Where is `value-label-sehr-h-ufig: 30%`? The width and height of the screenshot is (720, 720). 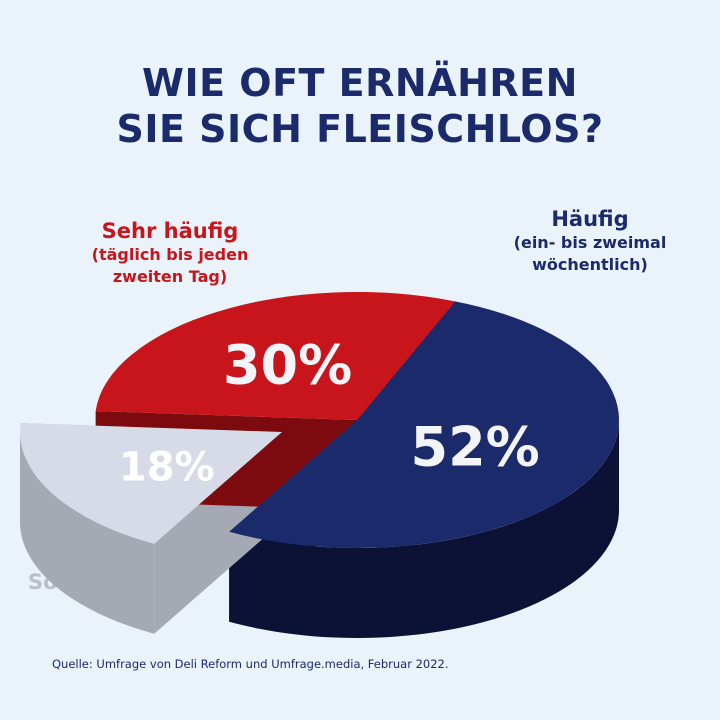 value-label-sehr-h-ufig: 30% is located at coordinates (287, 365).